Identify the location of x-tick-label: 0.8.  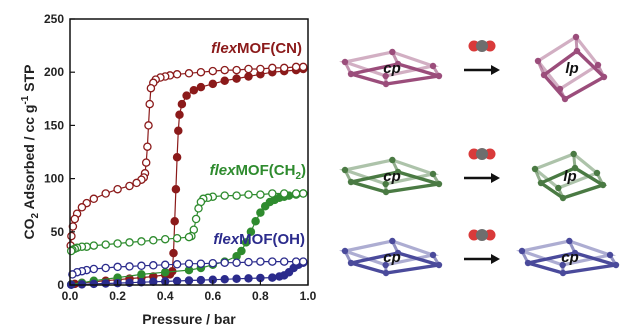
(260, 296).